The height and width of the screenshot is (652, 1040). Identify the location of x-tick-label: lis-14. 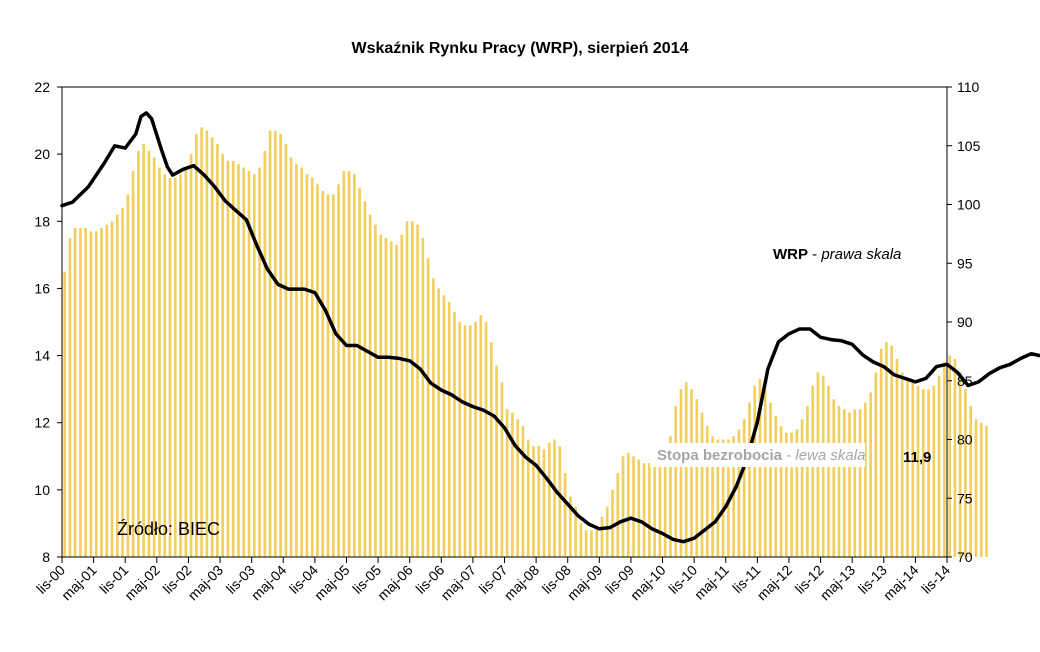
(935, 579).